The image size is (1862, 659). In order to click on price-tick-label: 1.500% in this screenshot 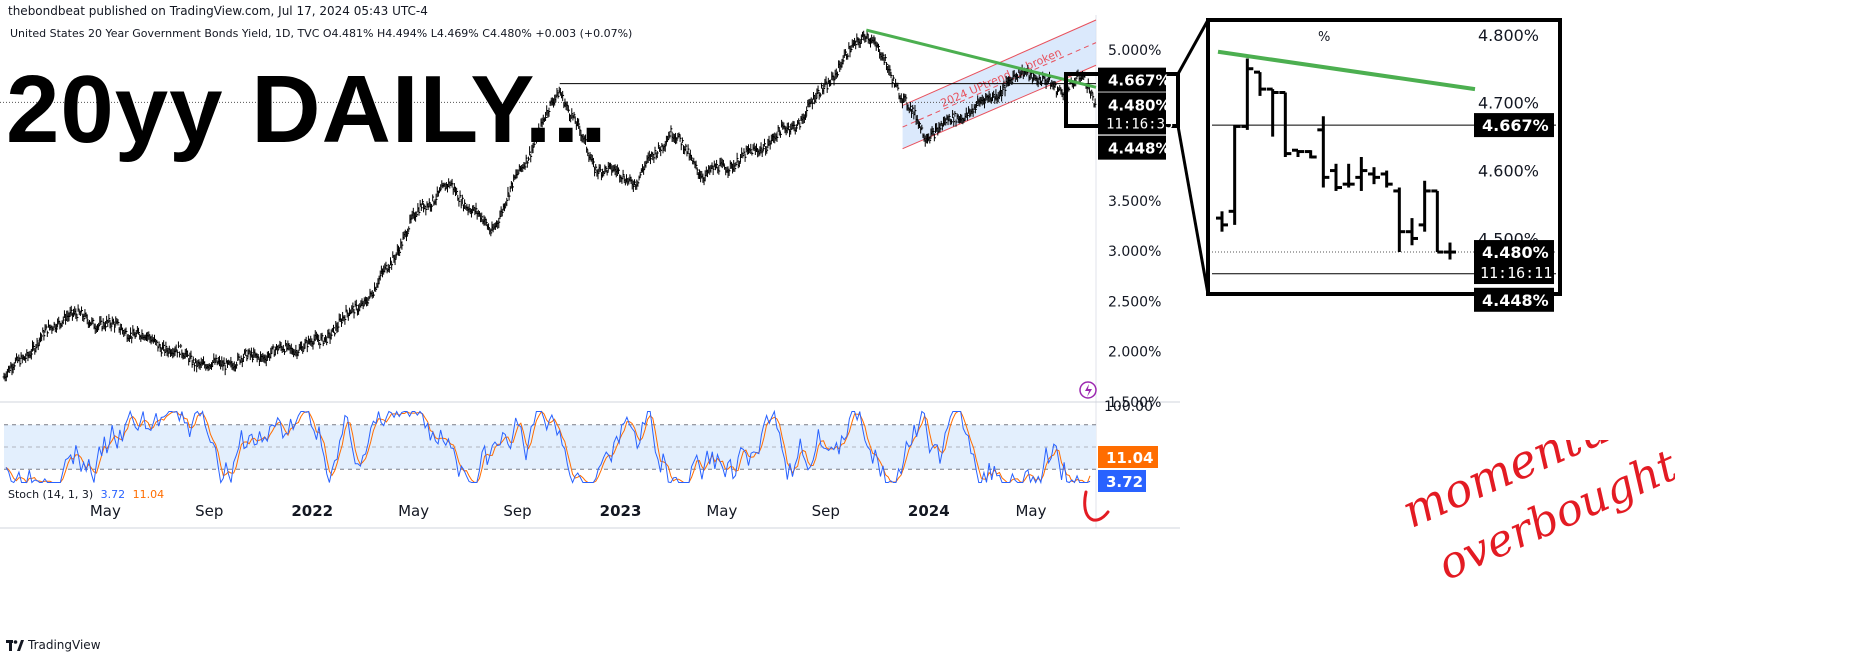, I will do `click(1134, 403)`.